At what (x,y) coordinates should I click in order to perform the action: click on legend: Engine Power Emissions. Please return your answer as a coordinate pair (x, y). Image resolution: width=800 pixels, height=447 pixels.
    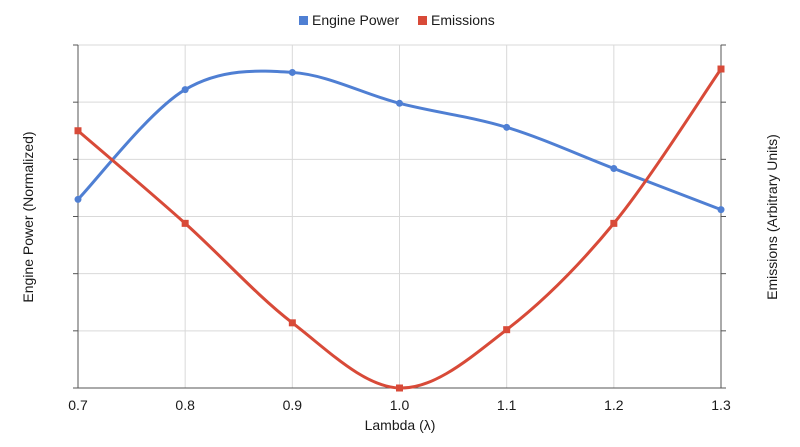
    Looking at the image, I should click on (397, 20).